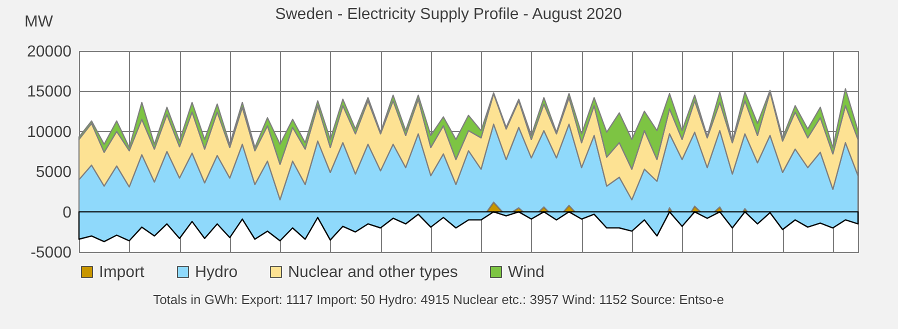  I want to click on y-tick-label: 10000, so click(49, 132).